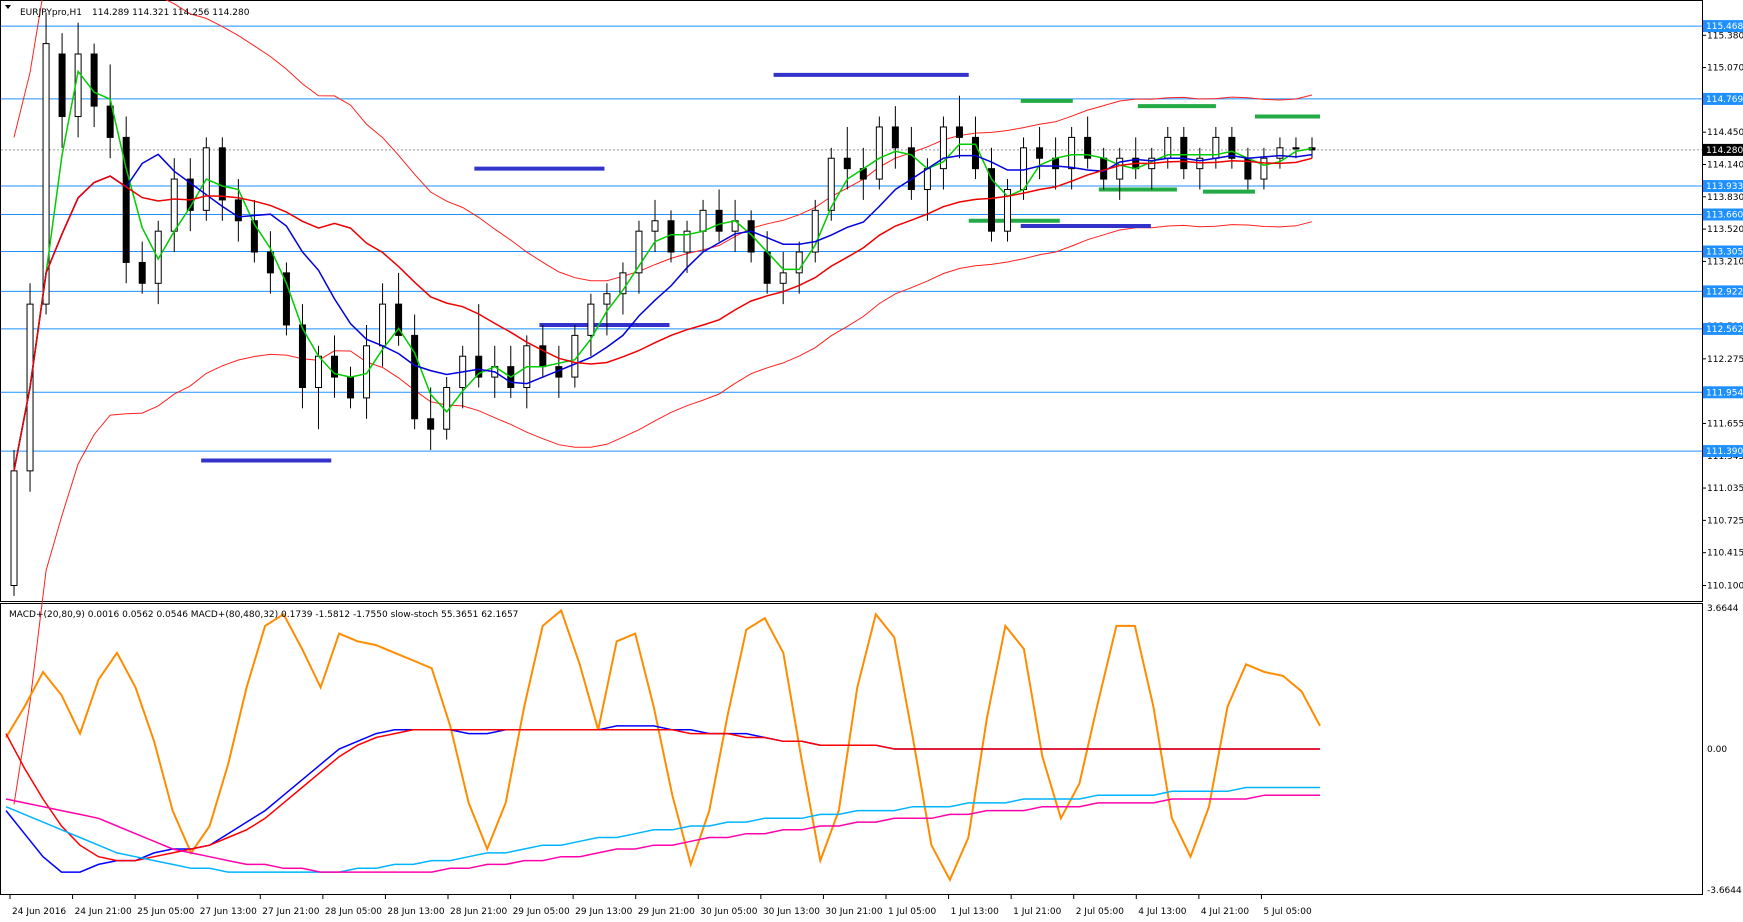  I want to click on price-tick-label: 111.655, so click(1725, 424).